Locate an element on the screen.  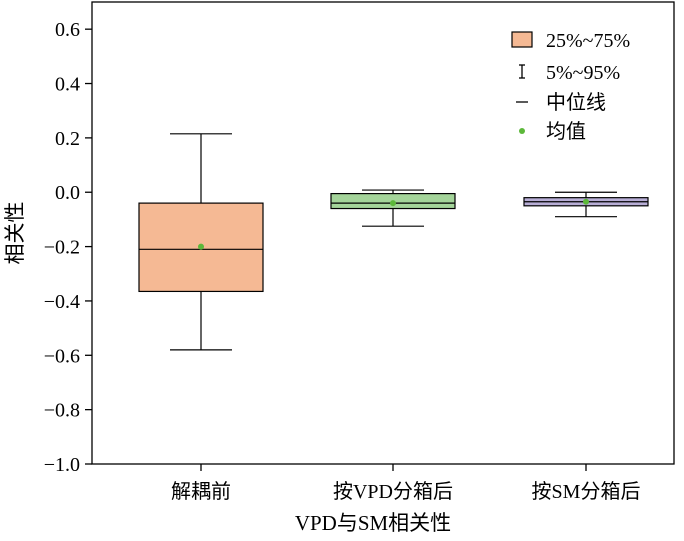
legend-label: 均值 is located at coordinates (566, 131).